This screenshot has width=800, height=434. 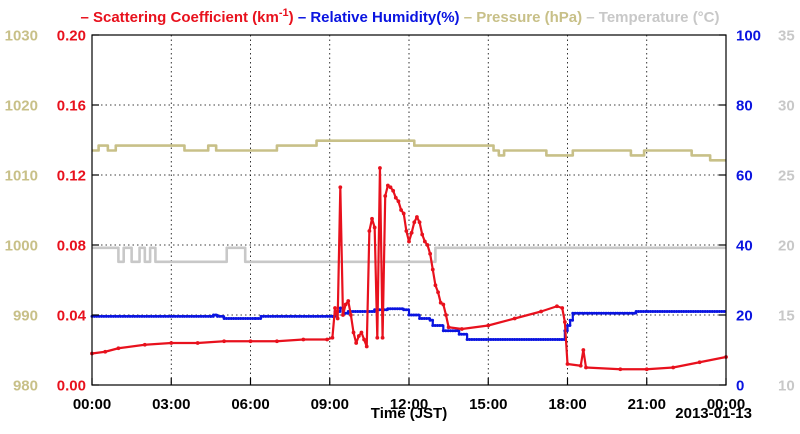 What do you see at coordinates (786, 246) in the screenshot?
I see `temperature-axis-tick-label: 20` at bounding box center [786, 246].